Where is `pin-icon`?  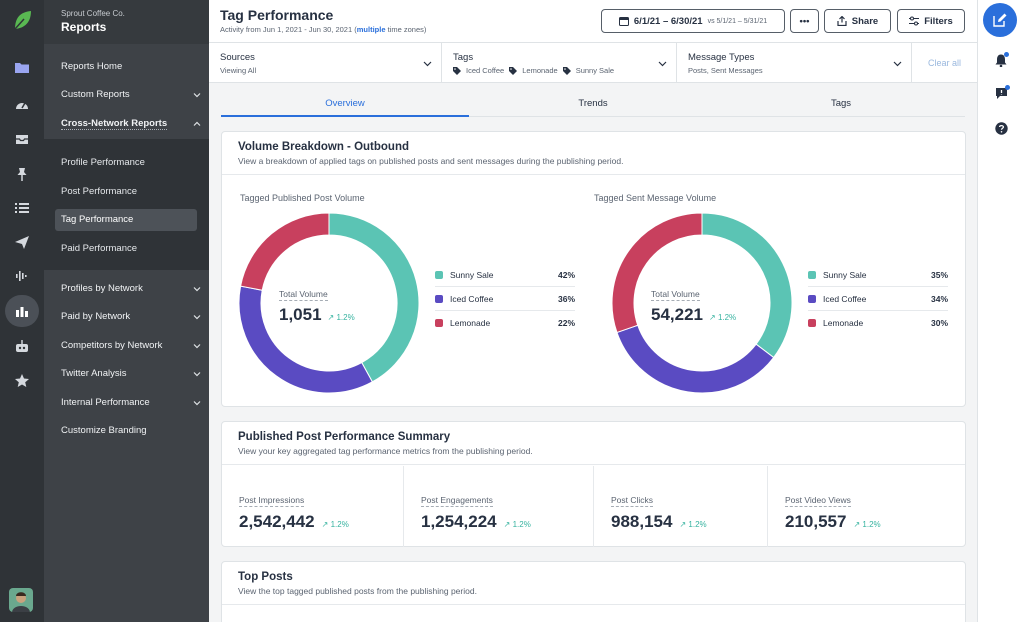
pin-icon is located at coordinates (22, 174).